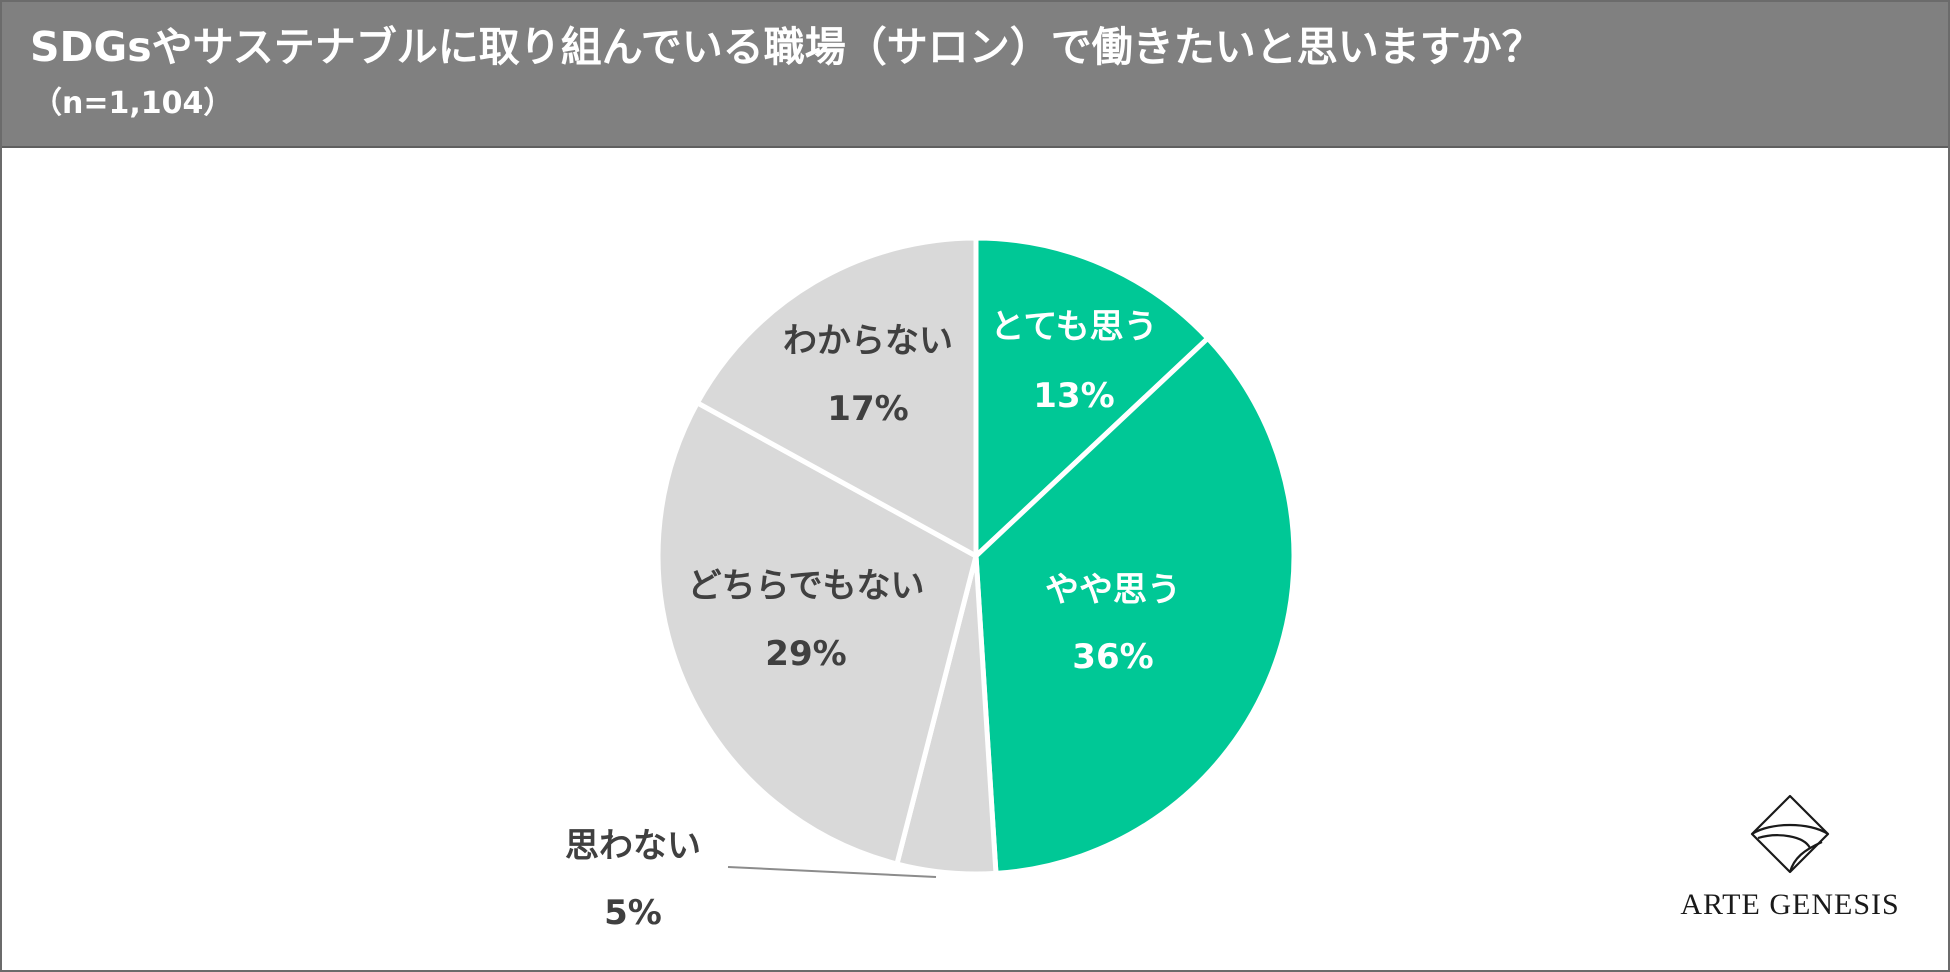 The width and height of the screenshot is (1950, 972). Describe the element at coordinates (868, 341) in the screenshot. I see `slice-category-label: わからない` at that location.